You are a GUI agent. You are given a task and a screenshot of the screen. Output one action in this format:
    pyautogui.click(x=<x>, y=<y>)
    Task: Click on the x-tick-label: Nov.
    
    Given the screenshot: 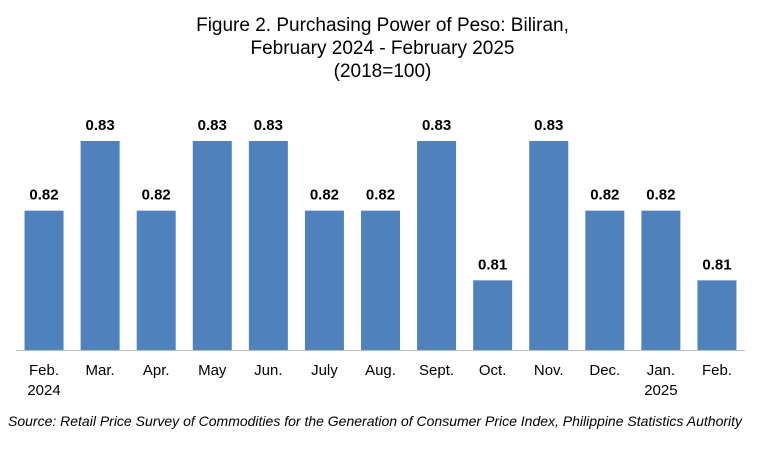 What is the action you would take?
    pyautogui.click(x=549, y=370)
    